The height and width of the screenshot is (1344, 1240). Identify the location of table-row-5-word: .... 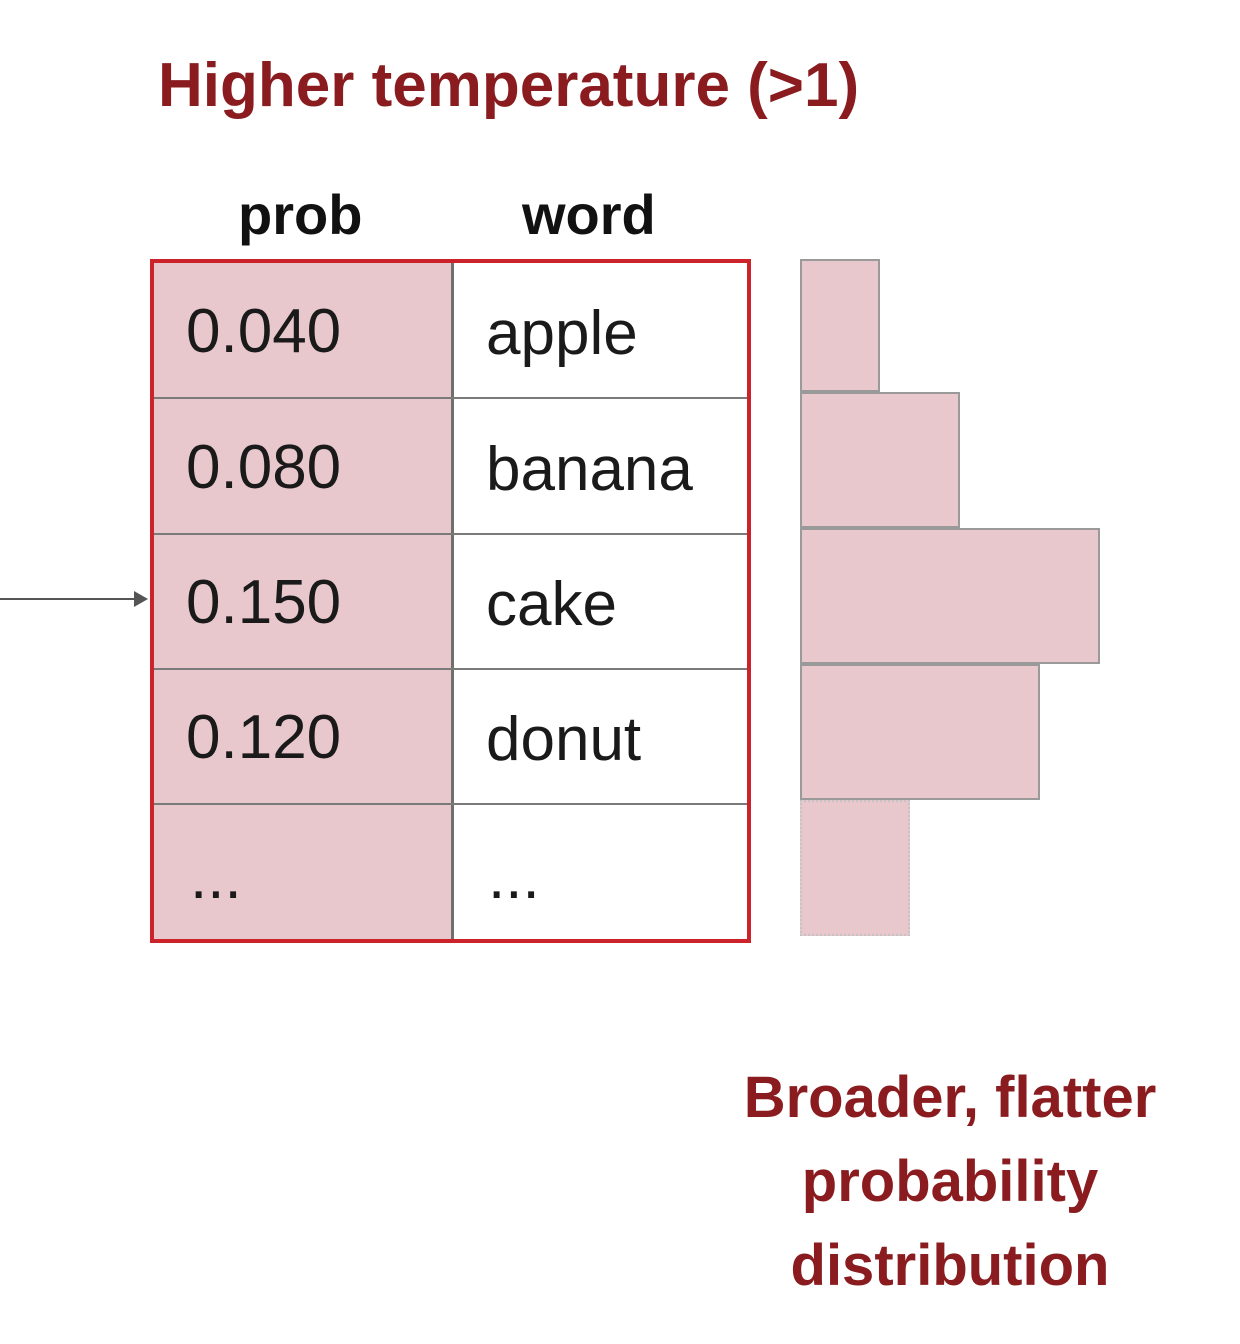
(514, 877).